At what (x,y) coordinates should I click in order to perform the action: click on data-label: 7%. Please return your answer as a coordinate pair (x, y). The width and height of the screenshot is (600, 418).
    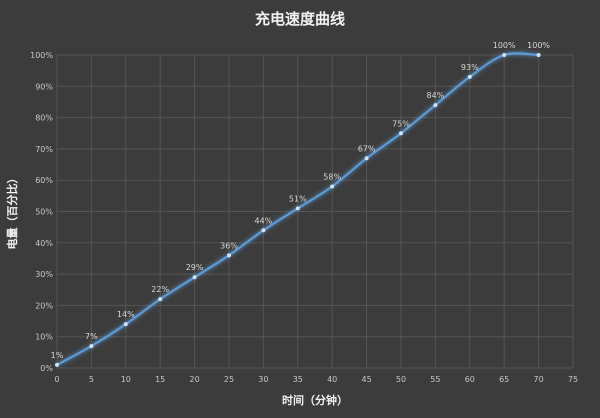
    Looking at the image, I should click on (91, 336).